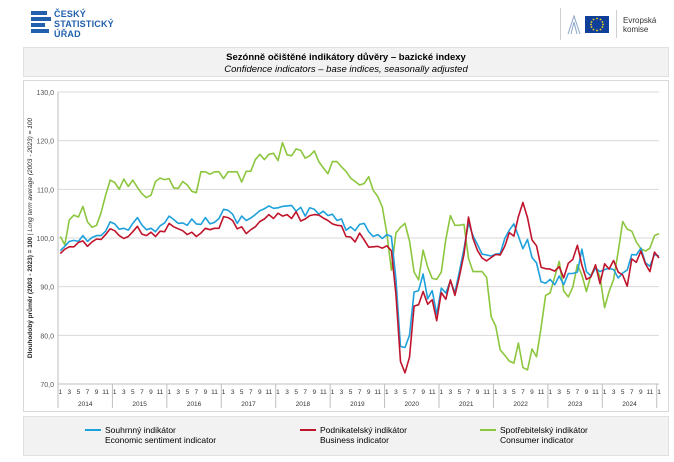  What do you see at coordinates (47, 336) in the screenshot?
I see `y-tick-label: 80,0` at bounding box center [47, 336].